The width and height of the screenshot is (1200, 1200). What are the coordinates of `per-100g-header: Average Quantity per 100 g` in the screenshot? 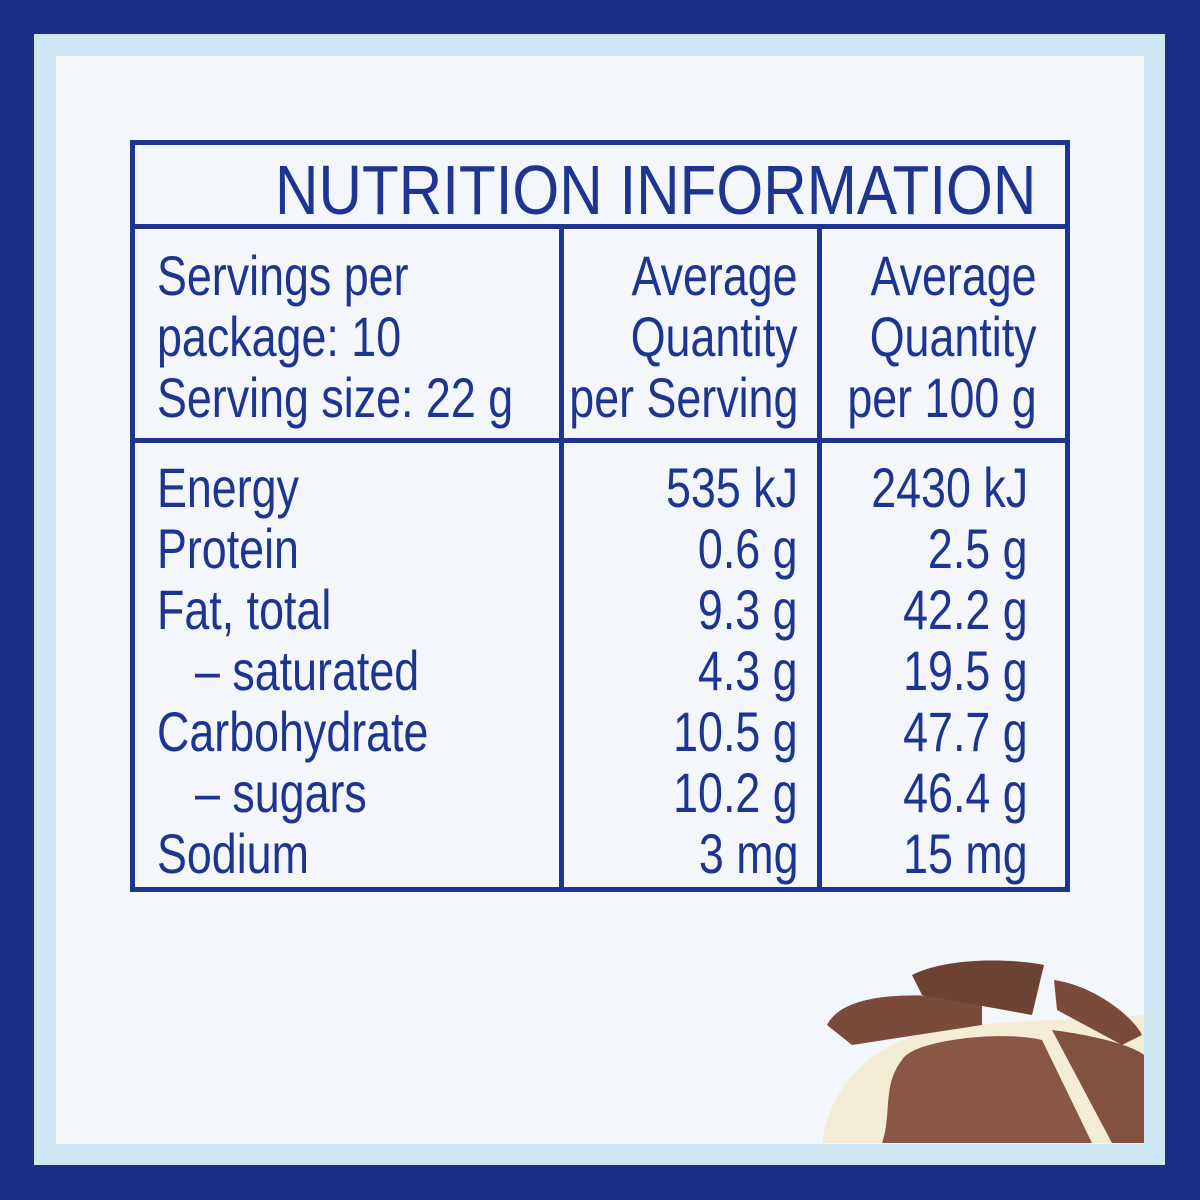 It's located at (942, 336).